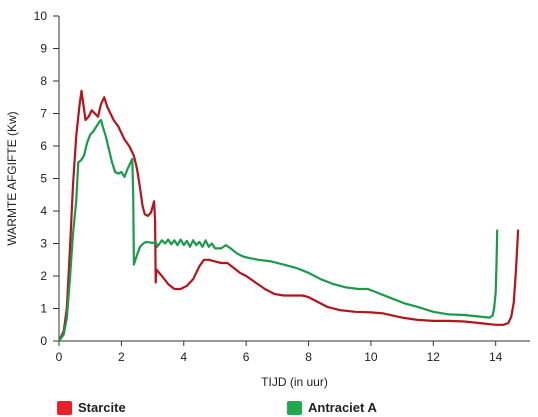 This screenshot has height=417, width=538. What do you see at coordinates (308, 357) in the screenshot?
I see `x-tick-label: 8` at bounding box center [308, 357].